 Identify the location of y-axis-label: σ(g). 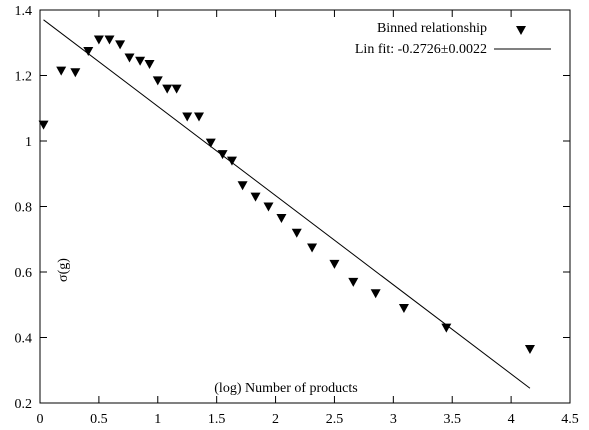
(63, 270).